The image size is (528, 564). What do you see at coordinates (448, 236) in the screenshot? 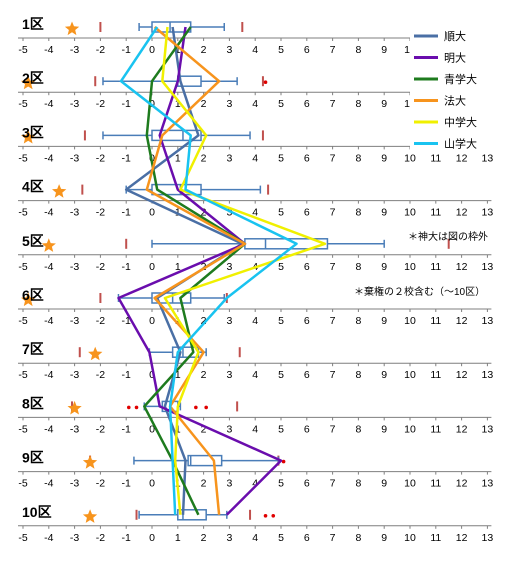
I see `annotation-text: ＊神大は図の枠外` at bounding box center [448, 236].